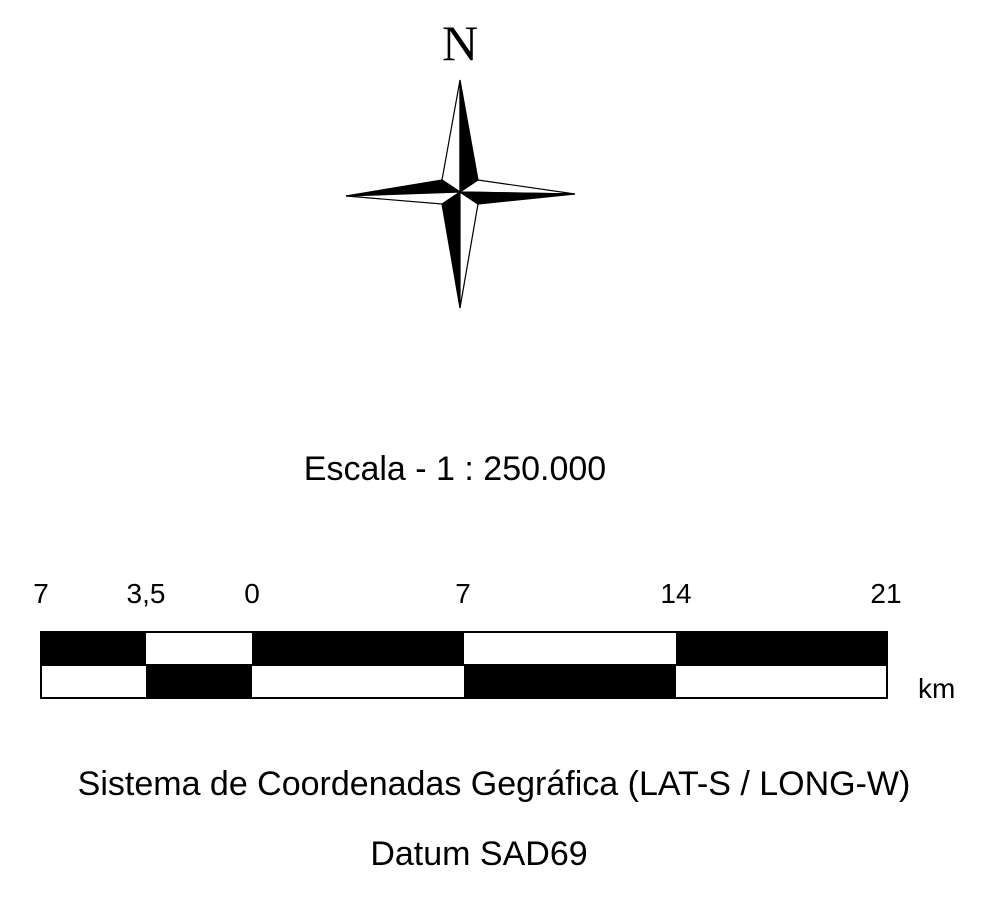 This screenshot has width=988, height=901. I want to click on scale-unit-label: km, so click(937, 688).